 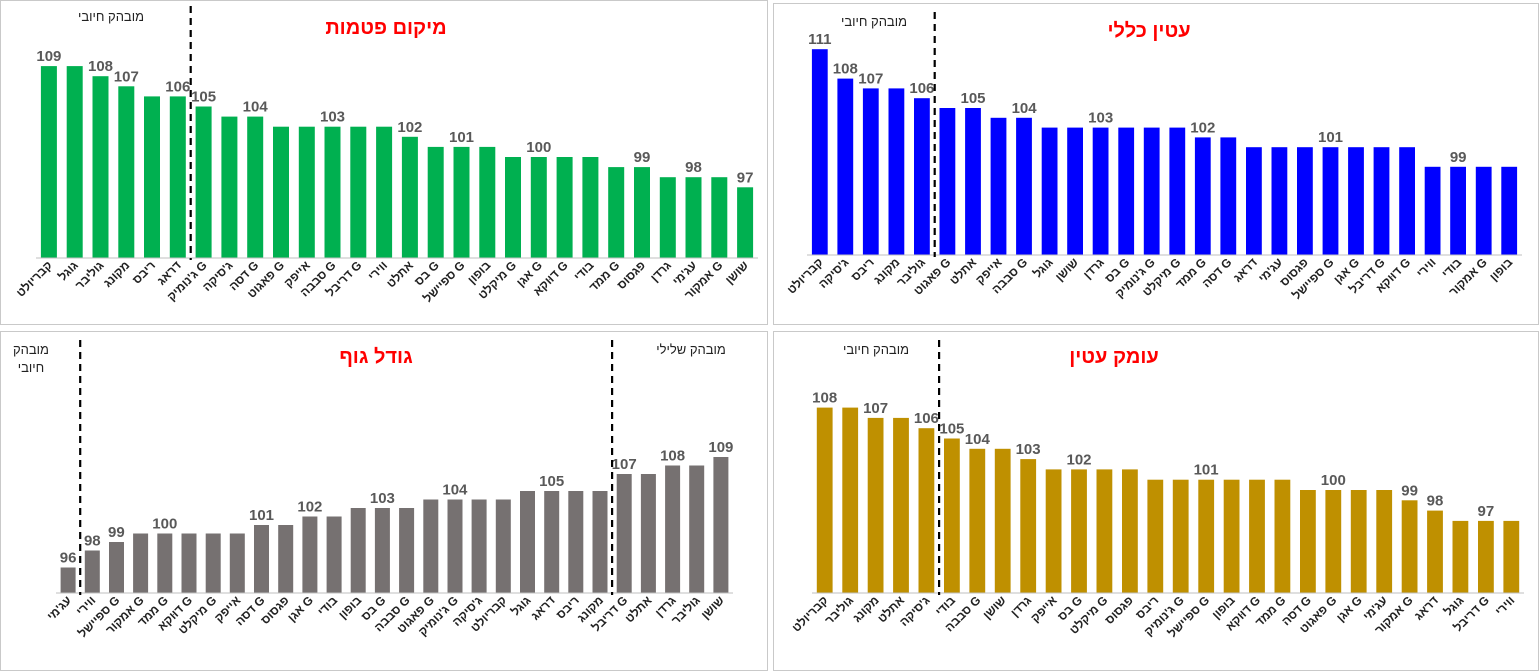 I want to click on data-label: 109, so click(x=720, y=447).